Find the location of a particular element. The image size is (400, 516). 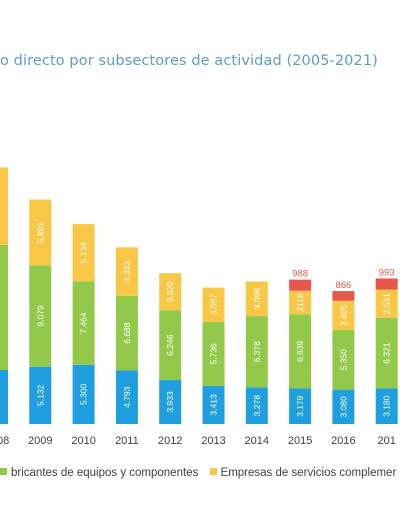

data-label-subsector-1-201: 3.180 is located at coordinates (387, 406).